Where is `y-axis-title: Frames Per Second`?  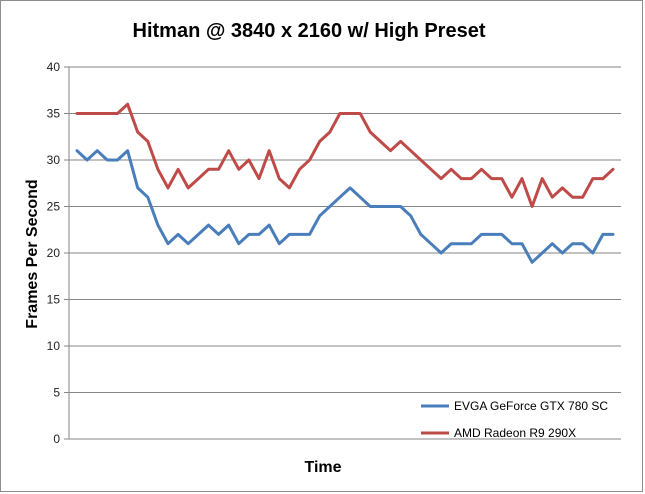 y-axis-title: Frames Per Second is located at coordinates (32, 253).